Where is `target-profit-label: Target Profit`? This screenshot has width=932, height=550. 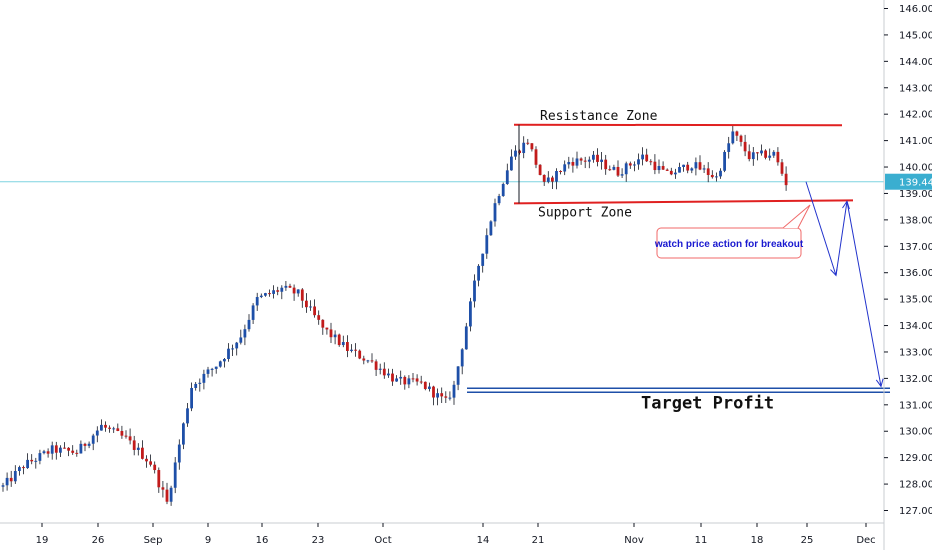 target-profit-label: Target Profit is located at coordinates (707, 403).